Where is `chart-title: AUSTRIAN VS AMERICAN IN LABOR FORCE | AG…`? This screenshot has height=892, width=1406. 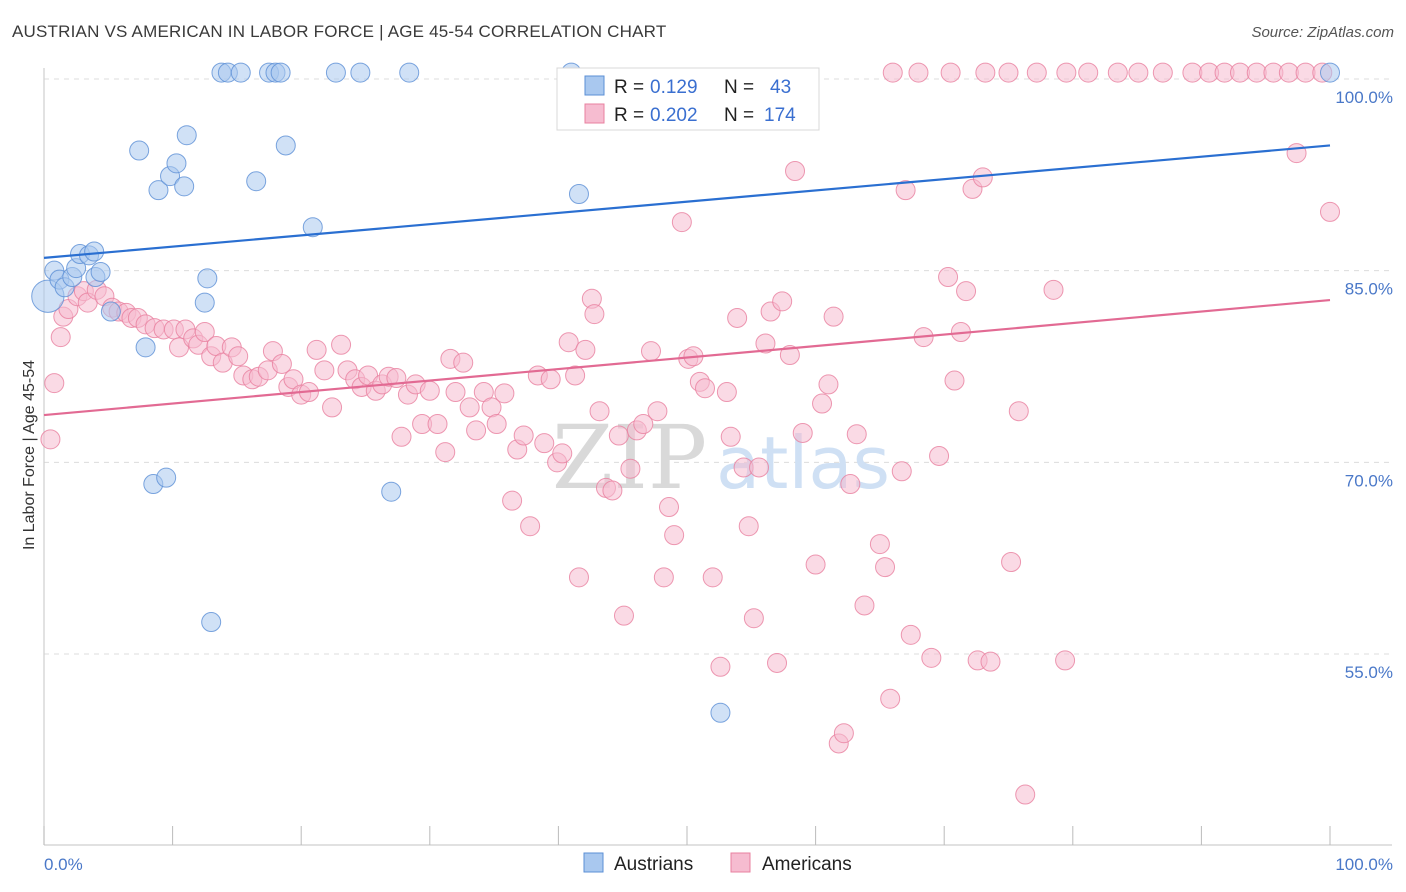
chart-title: AUSTRIAN VS AMERICAN IN LABOR FORCE | AG… is located at coordinates (339, 31).